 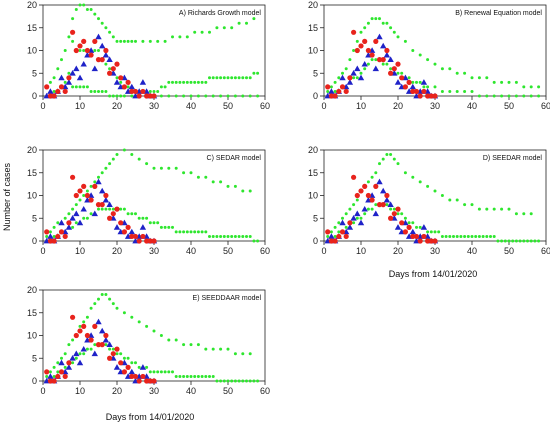 I want to click on x-tick-label: 30, so click(x=435, y=251).